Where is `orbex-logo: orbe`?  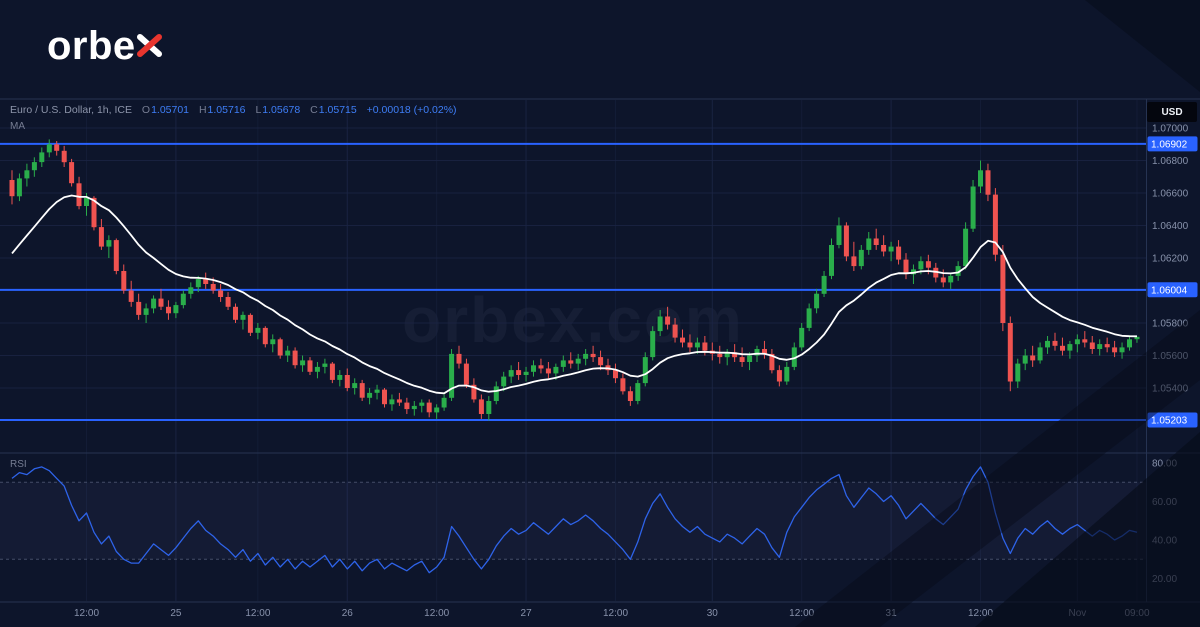
orbex-logo: orbe is located at coordinates (104, 45).